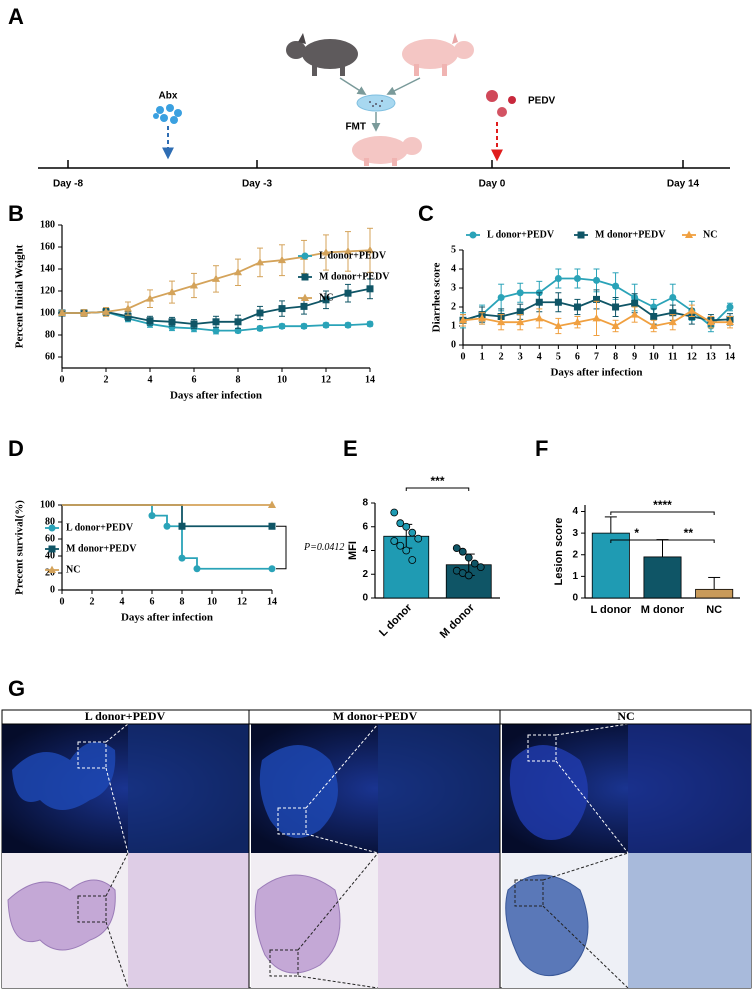 This screenshot has height=991, width=753. Describe the element at coordinates (438, 54) in the screenshot. I see `pig-pink` at that location.